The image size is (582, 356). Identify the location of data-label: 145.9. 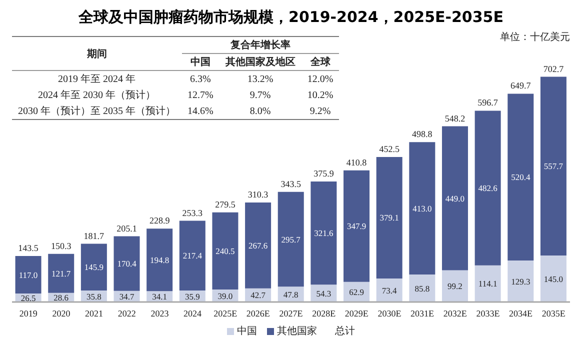
(94, 267).